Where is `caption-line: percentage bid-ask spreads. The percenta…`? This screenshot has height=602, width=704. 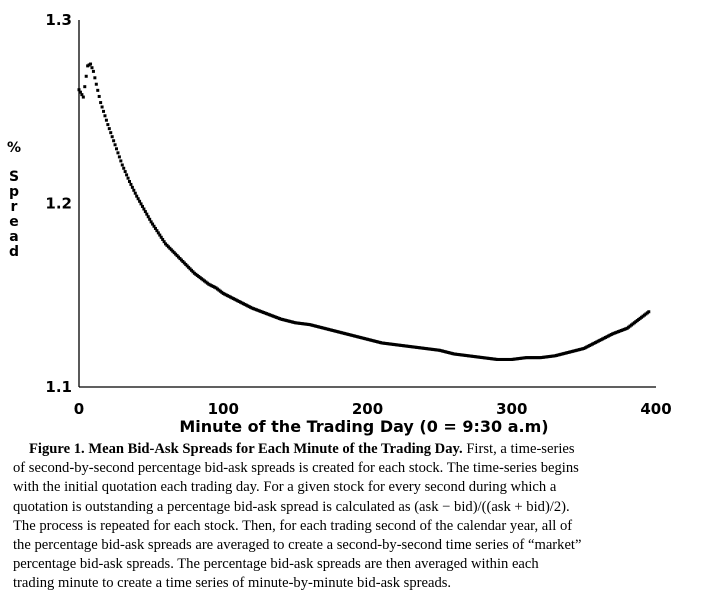 caption-line: percentage bid-ask spreads. The percenta… is located at coordinates (276, 564).